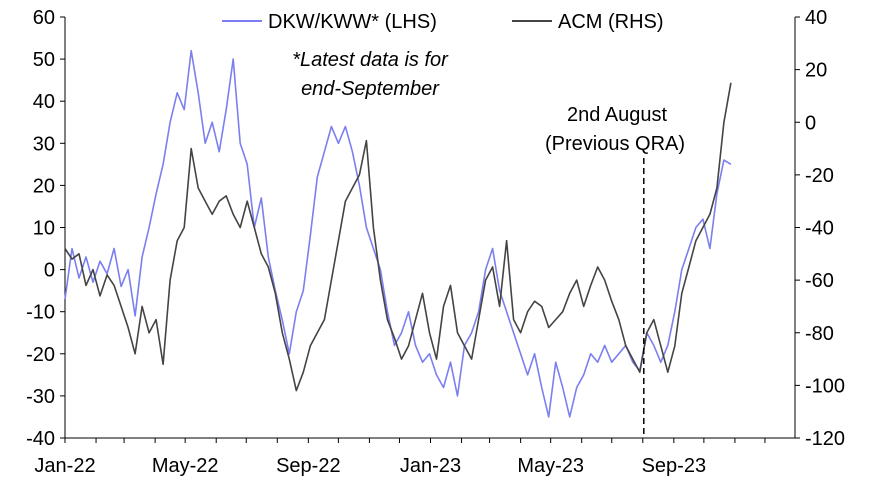 The width and height of the screenshot is (875, 482). What do you see at coordinates (816, 18) in the screenshot?
I see `y-right-tick-label: 40` at bounding box center [816, 18].